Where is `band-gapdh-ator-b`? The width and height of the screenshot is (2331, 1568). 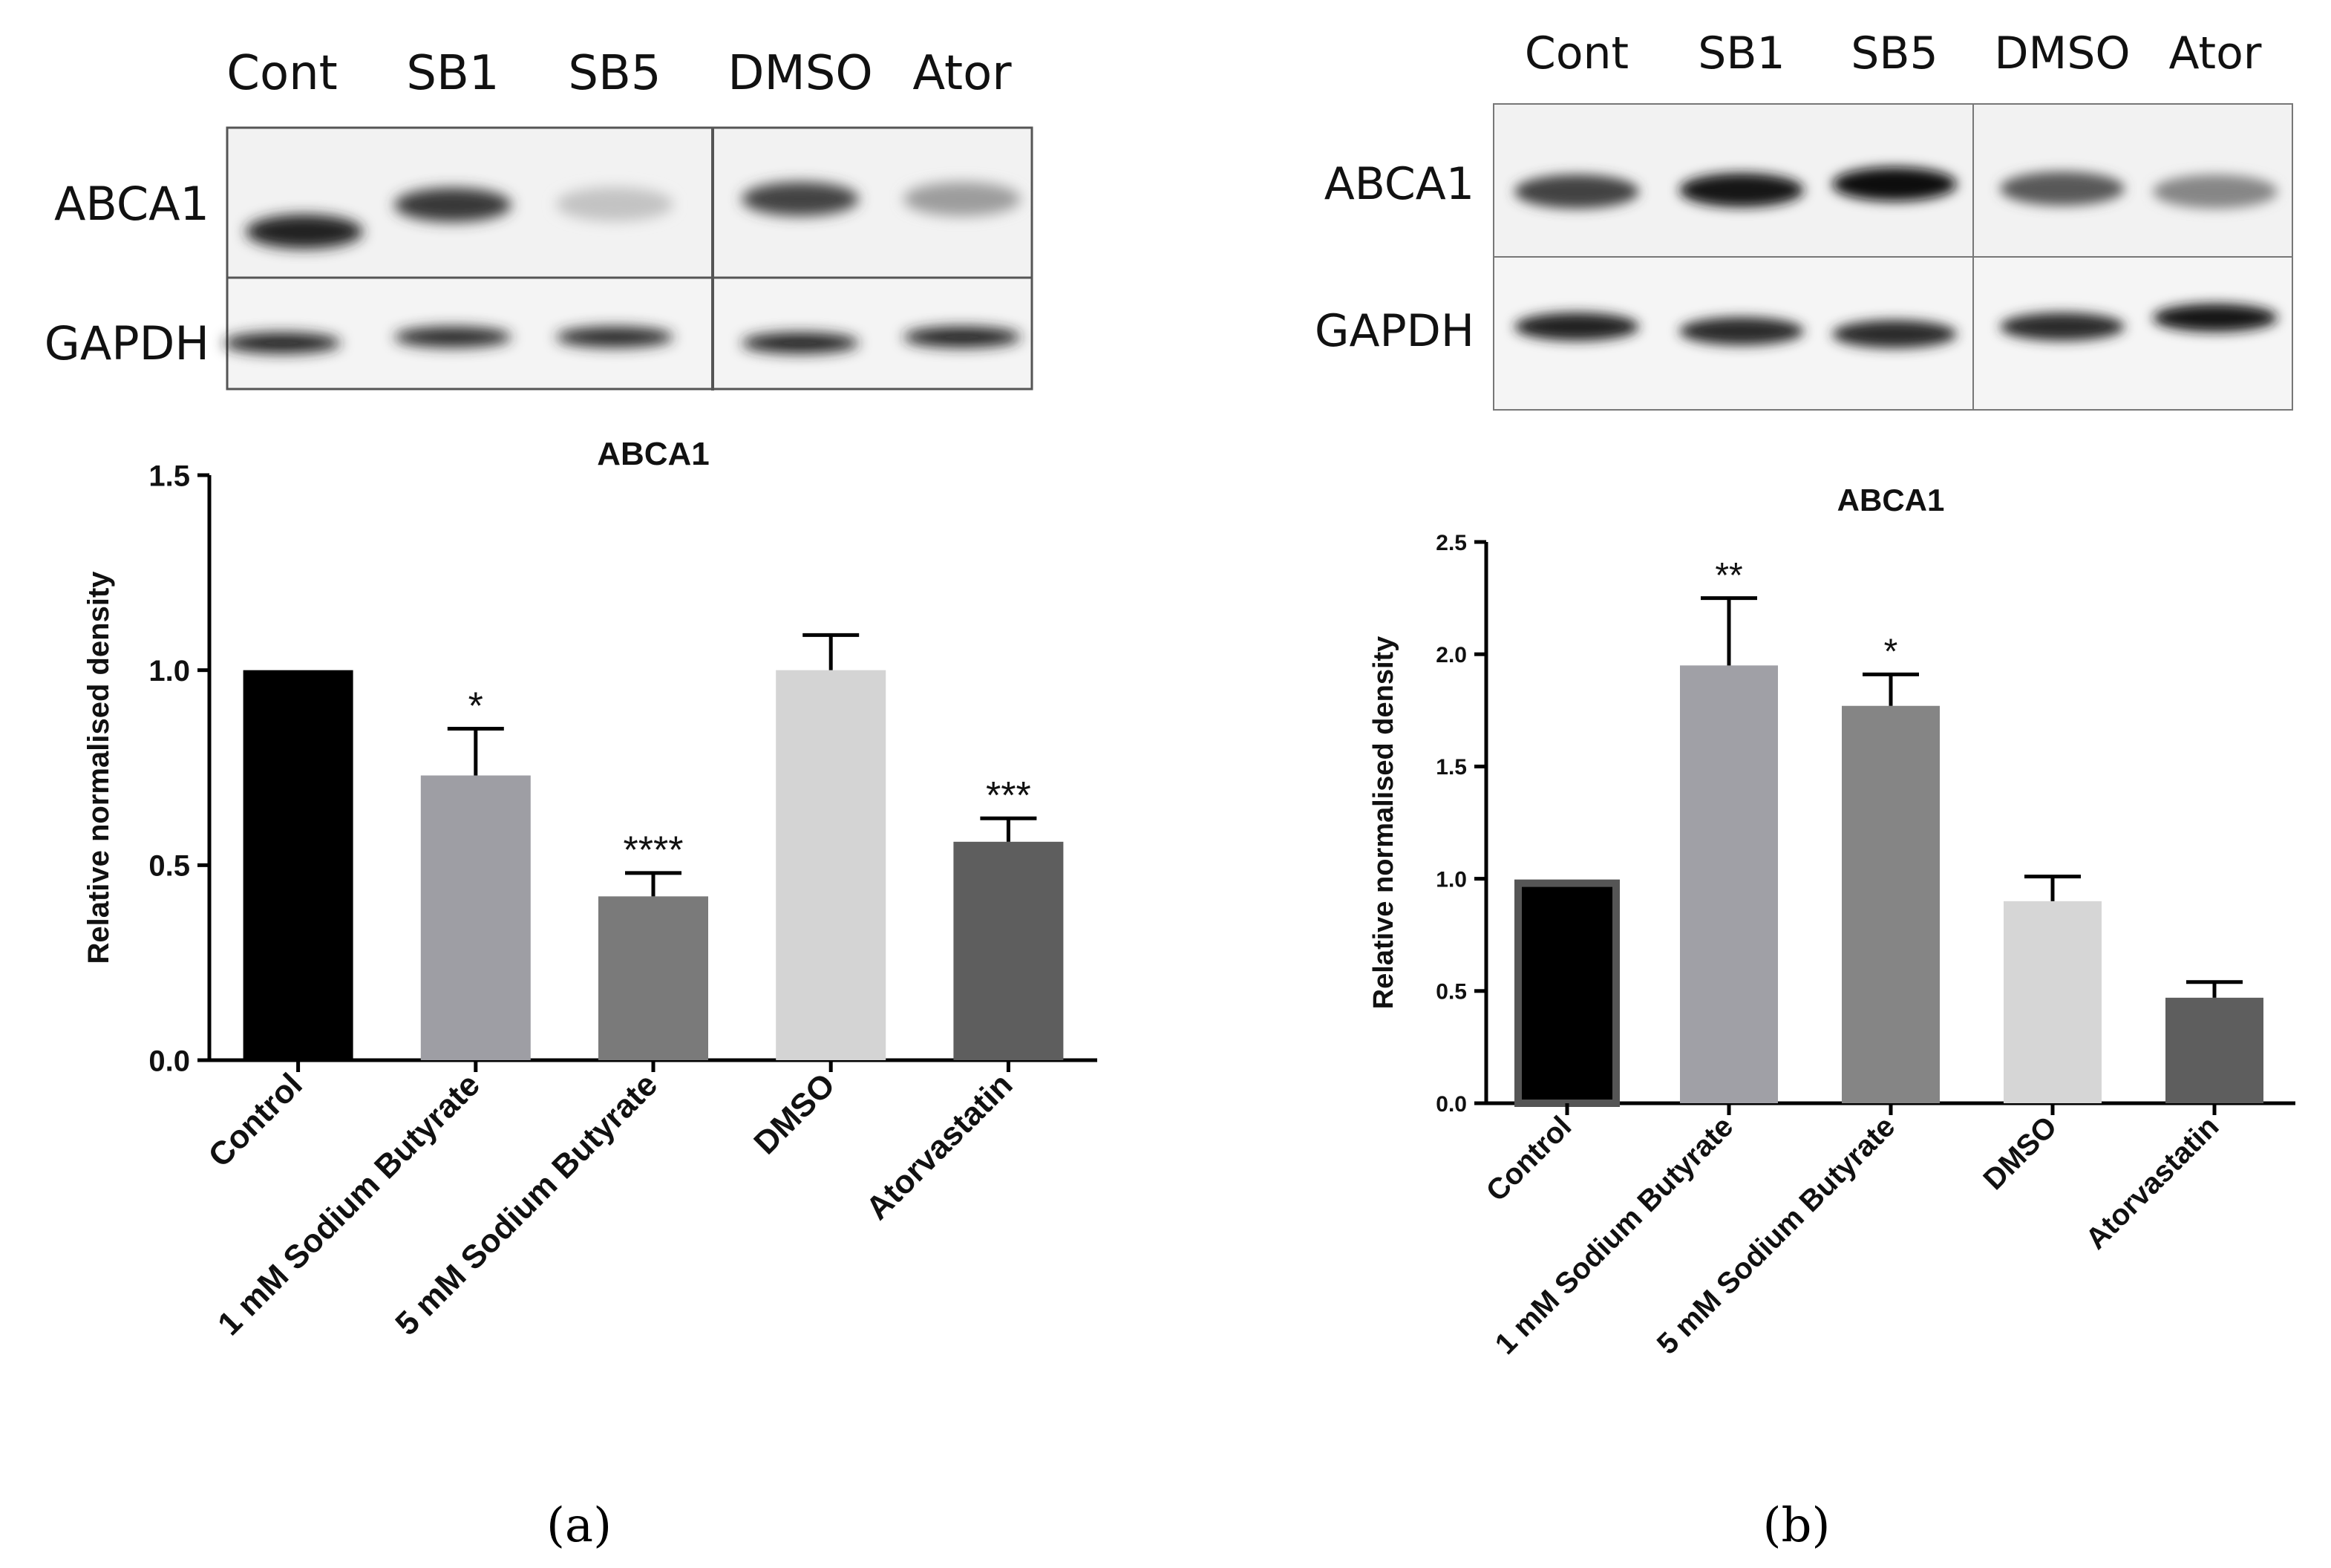 band-gapdh-ator-b is located at coordinates (2215, 318).